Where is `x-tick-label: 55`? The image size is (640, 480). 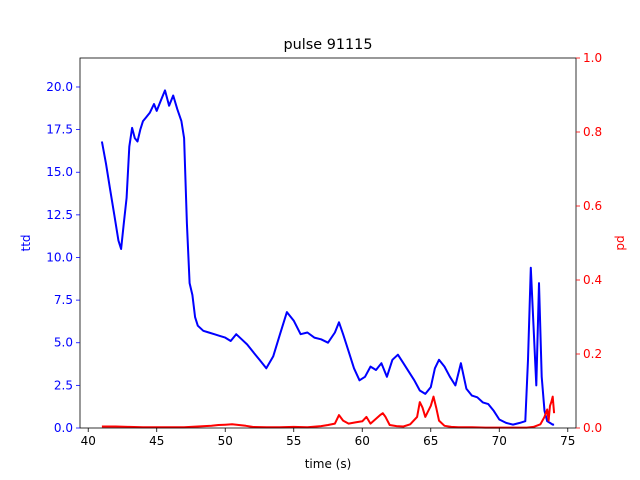
x-tick-label: 55 is located at coordinates (293, 441).